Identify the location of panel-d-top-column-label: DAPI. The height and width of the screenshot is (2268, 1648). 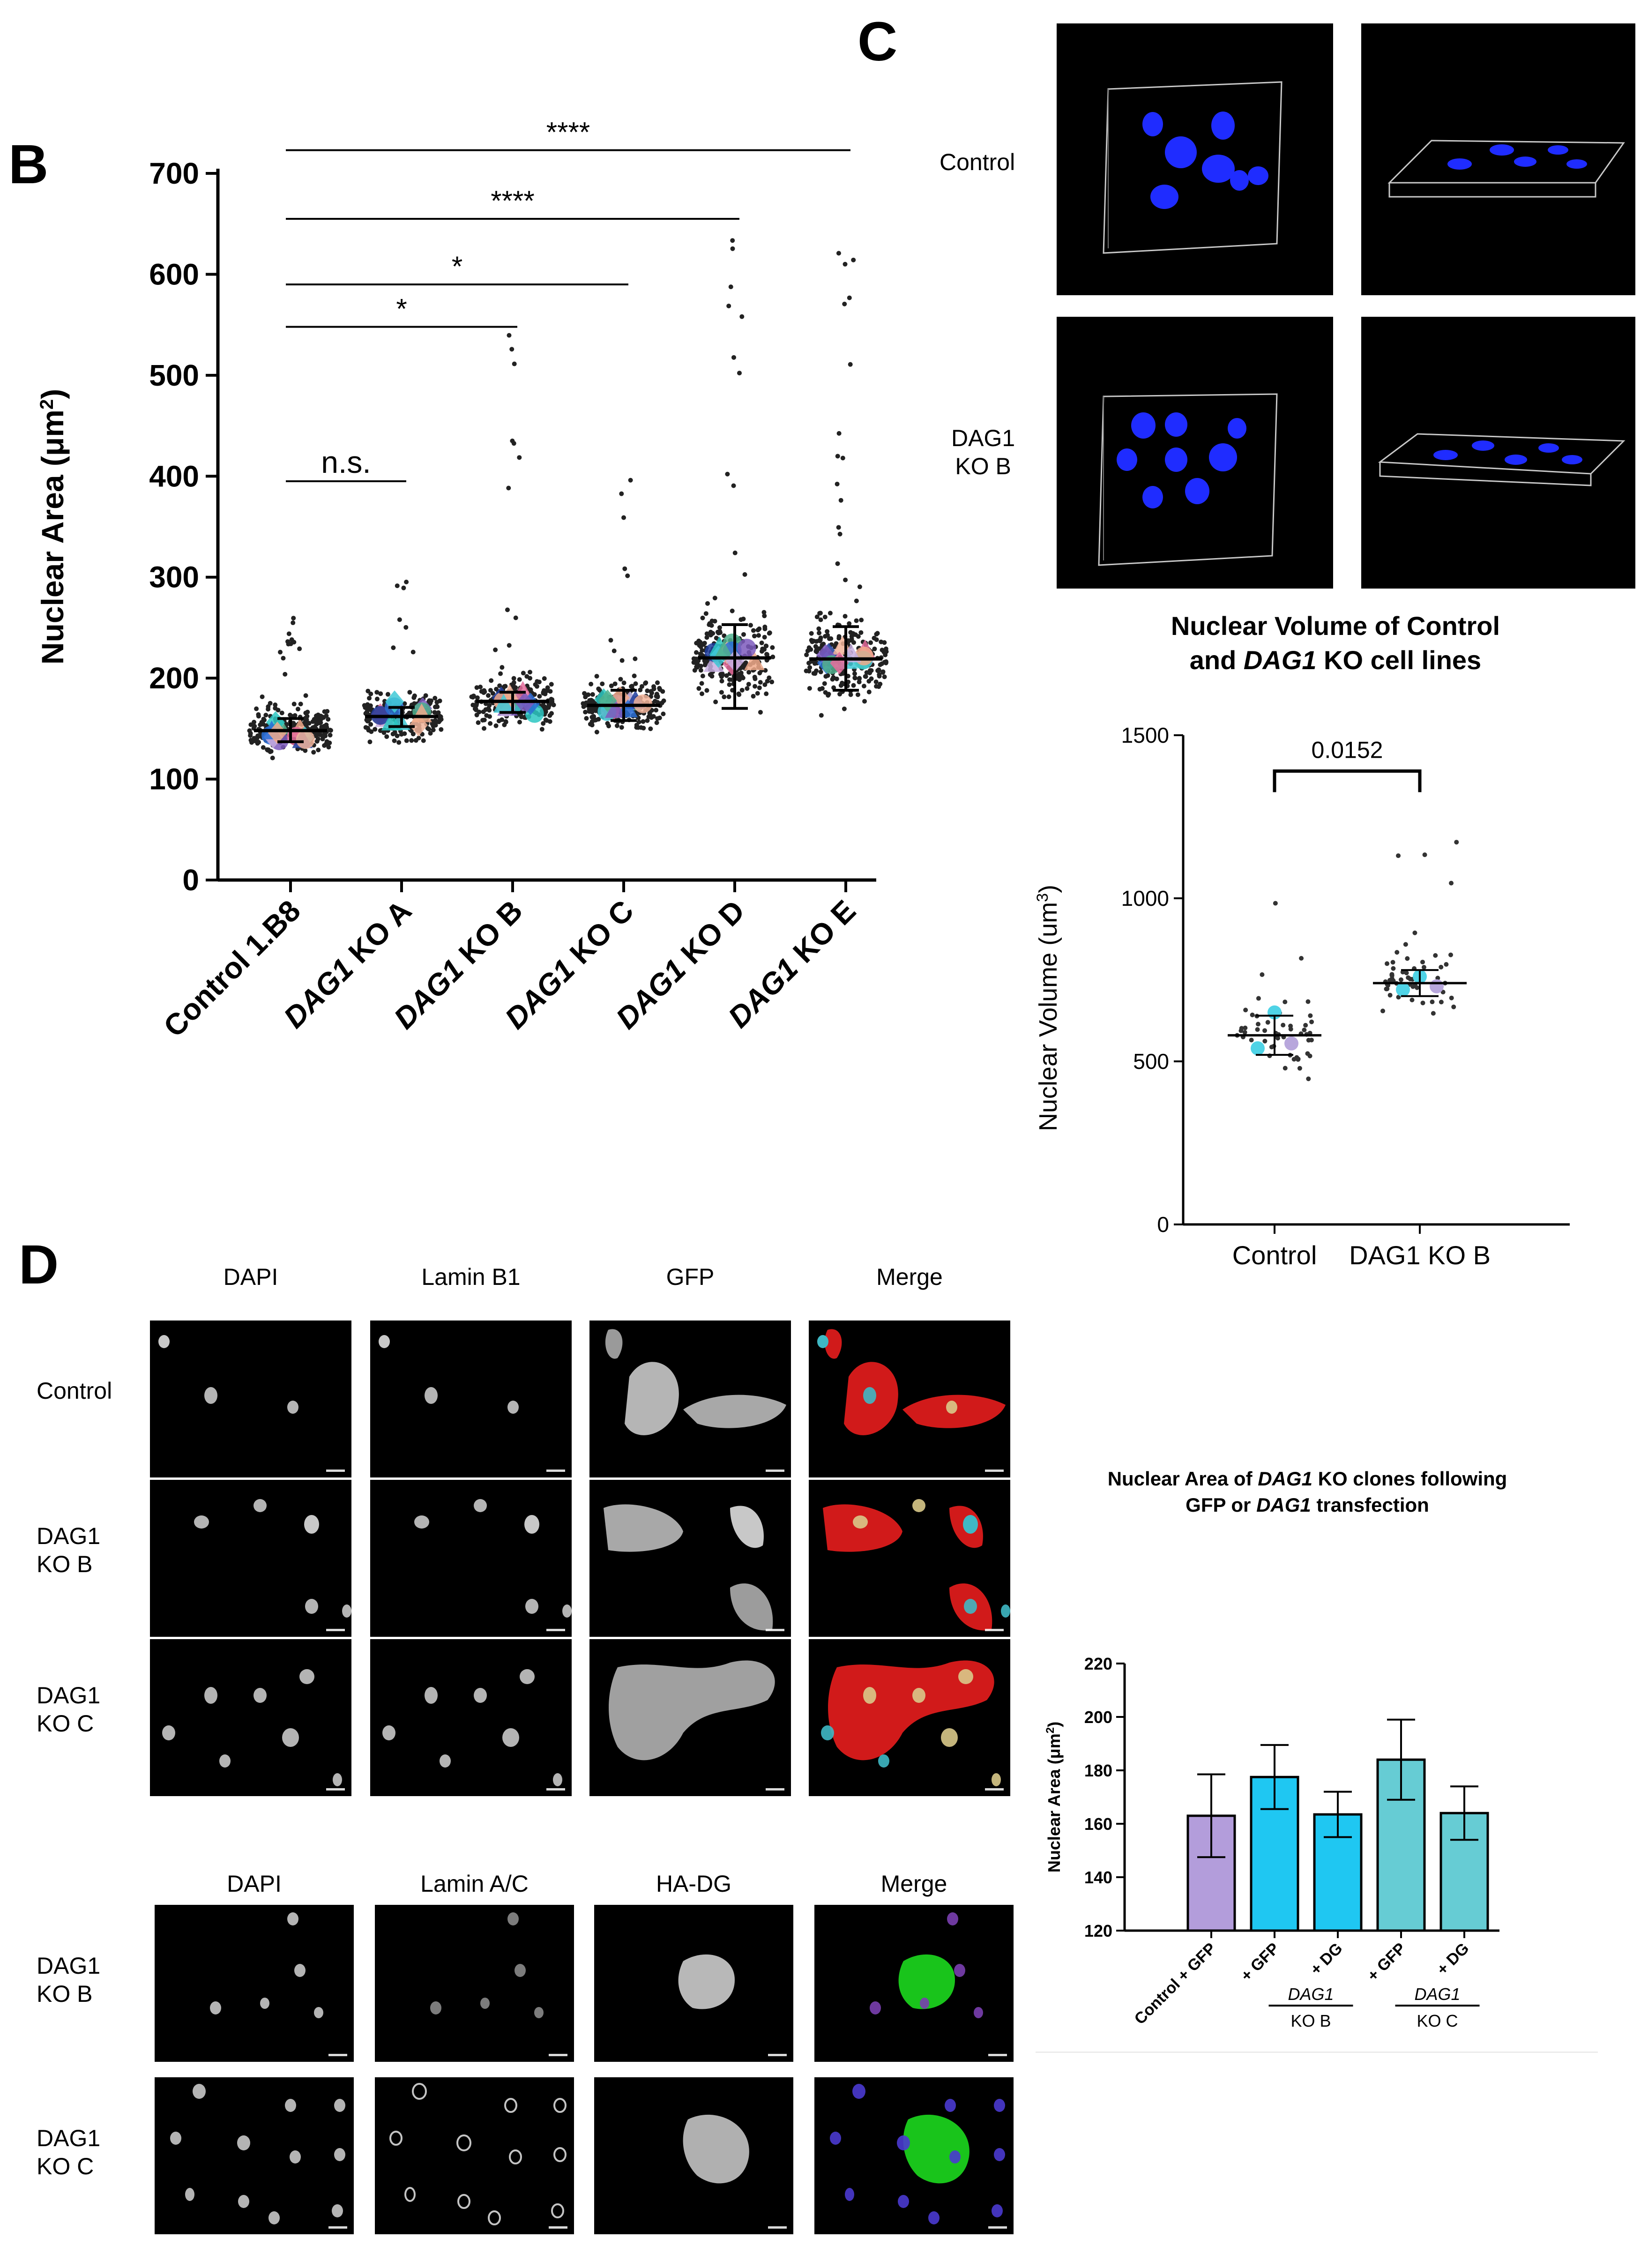
(250, 1277).